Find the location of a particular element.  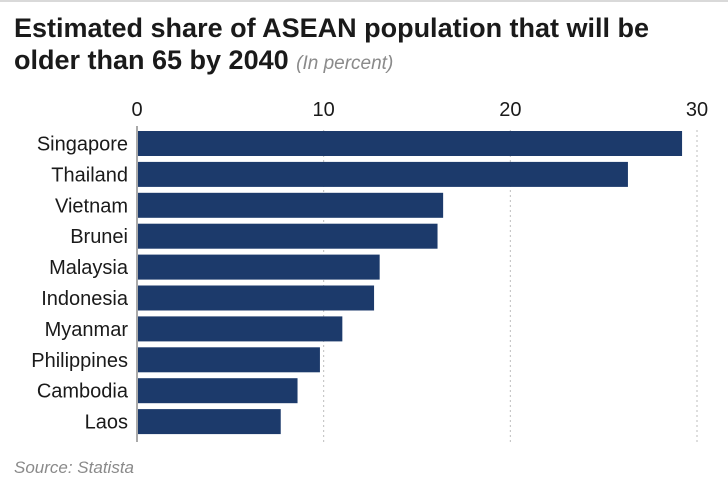

category-label: Thailand is located at coordinates (89, 175).